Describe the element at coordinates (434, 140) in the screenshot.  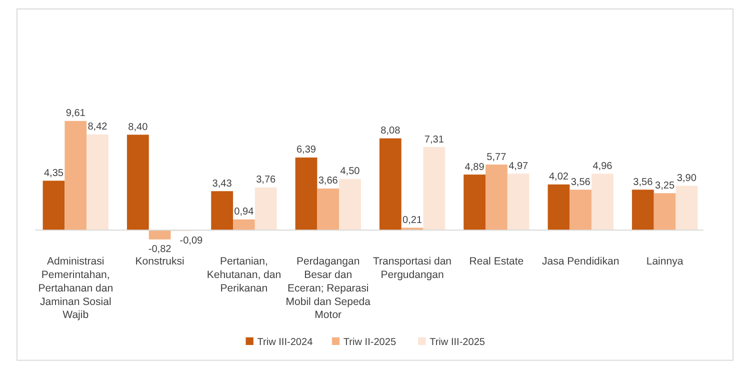
I see `data-label: 7,31` at that location.